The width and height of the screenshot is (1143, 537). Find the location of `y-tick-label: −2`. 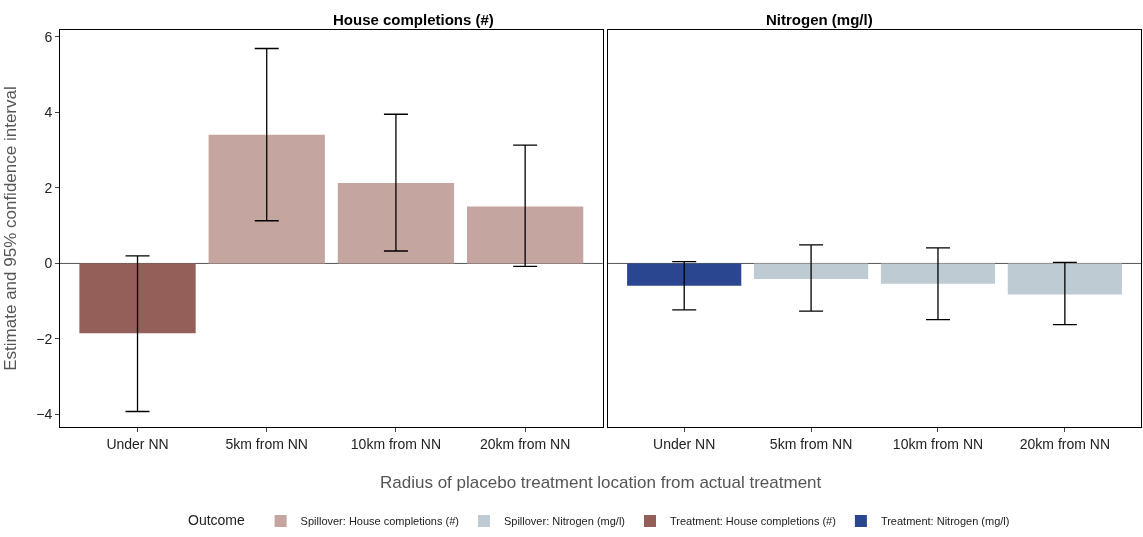

y-tick-label: −2 is located at coordinates (44, 338).